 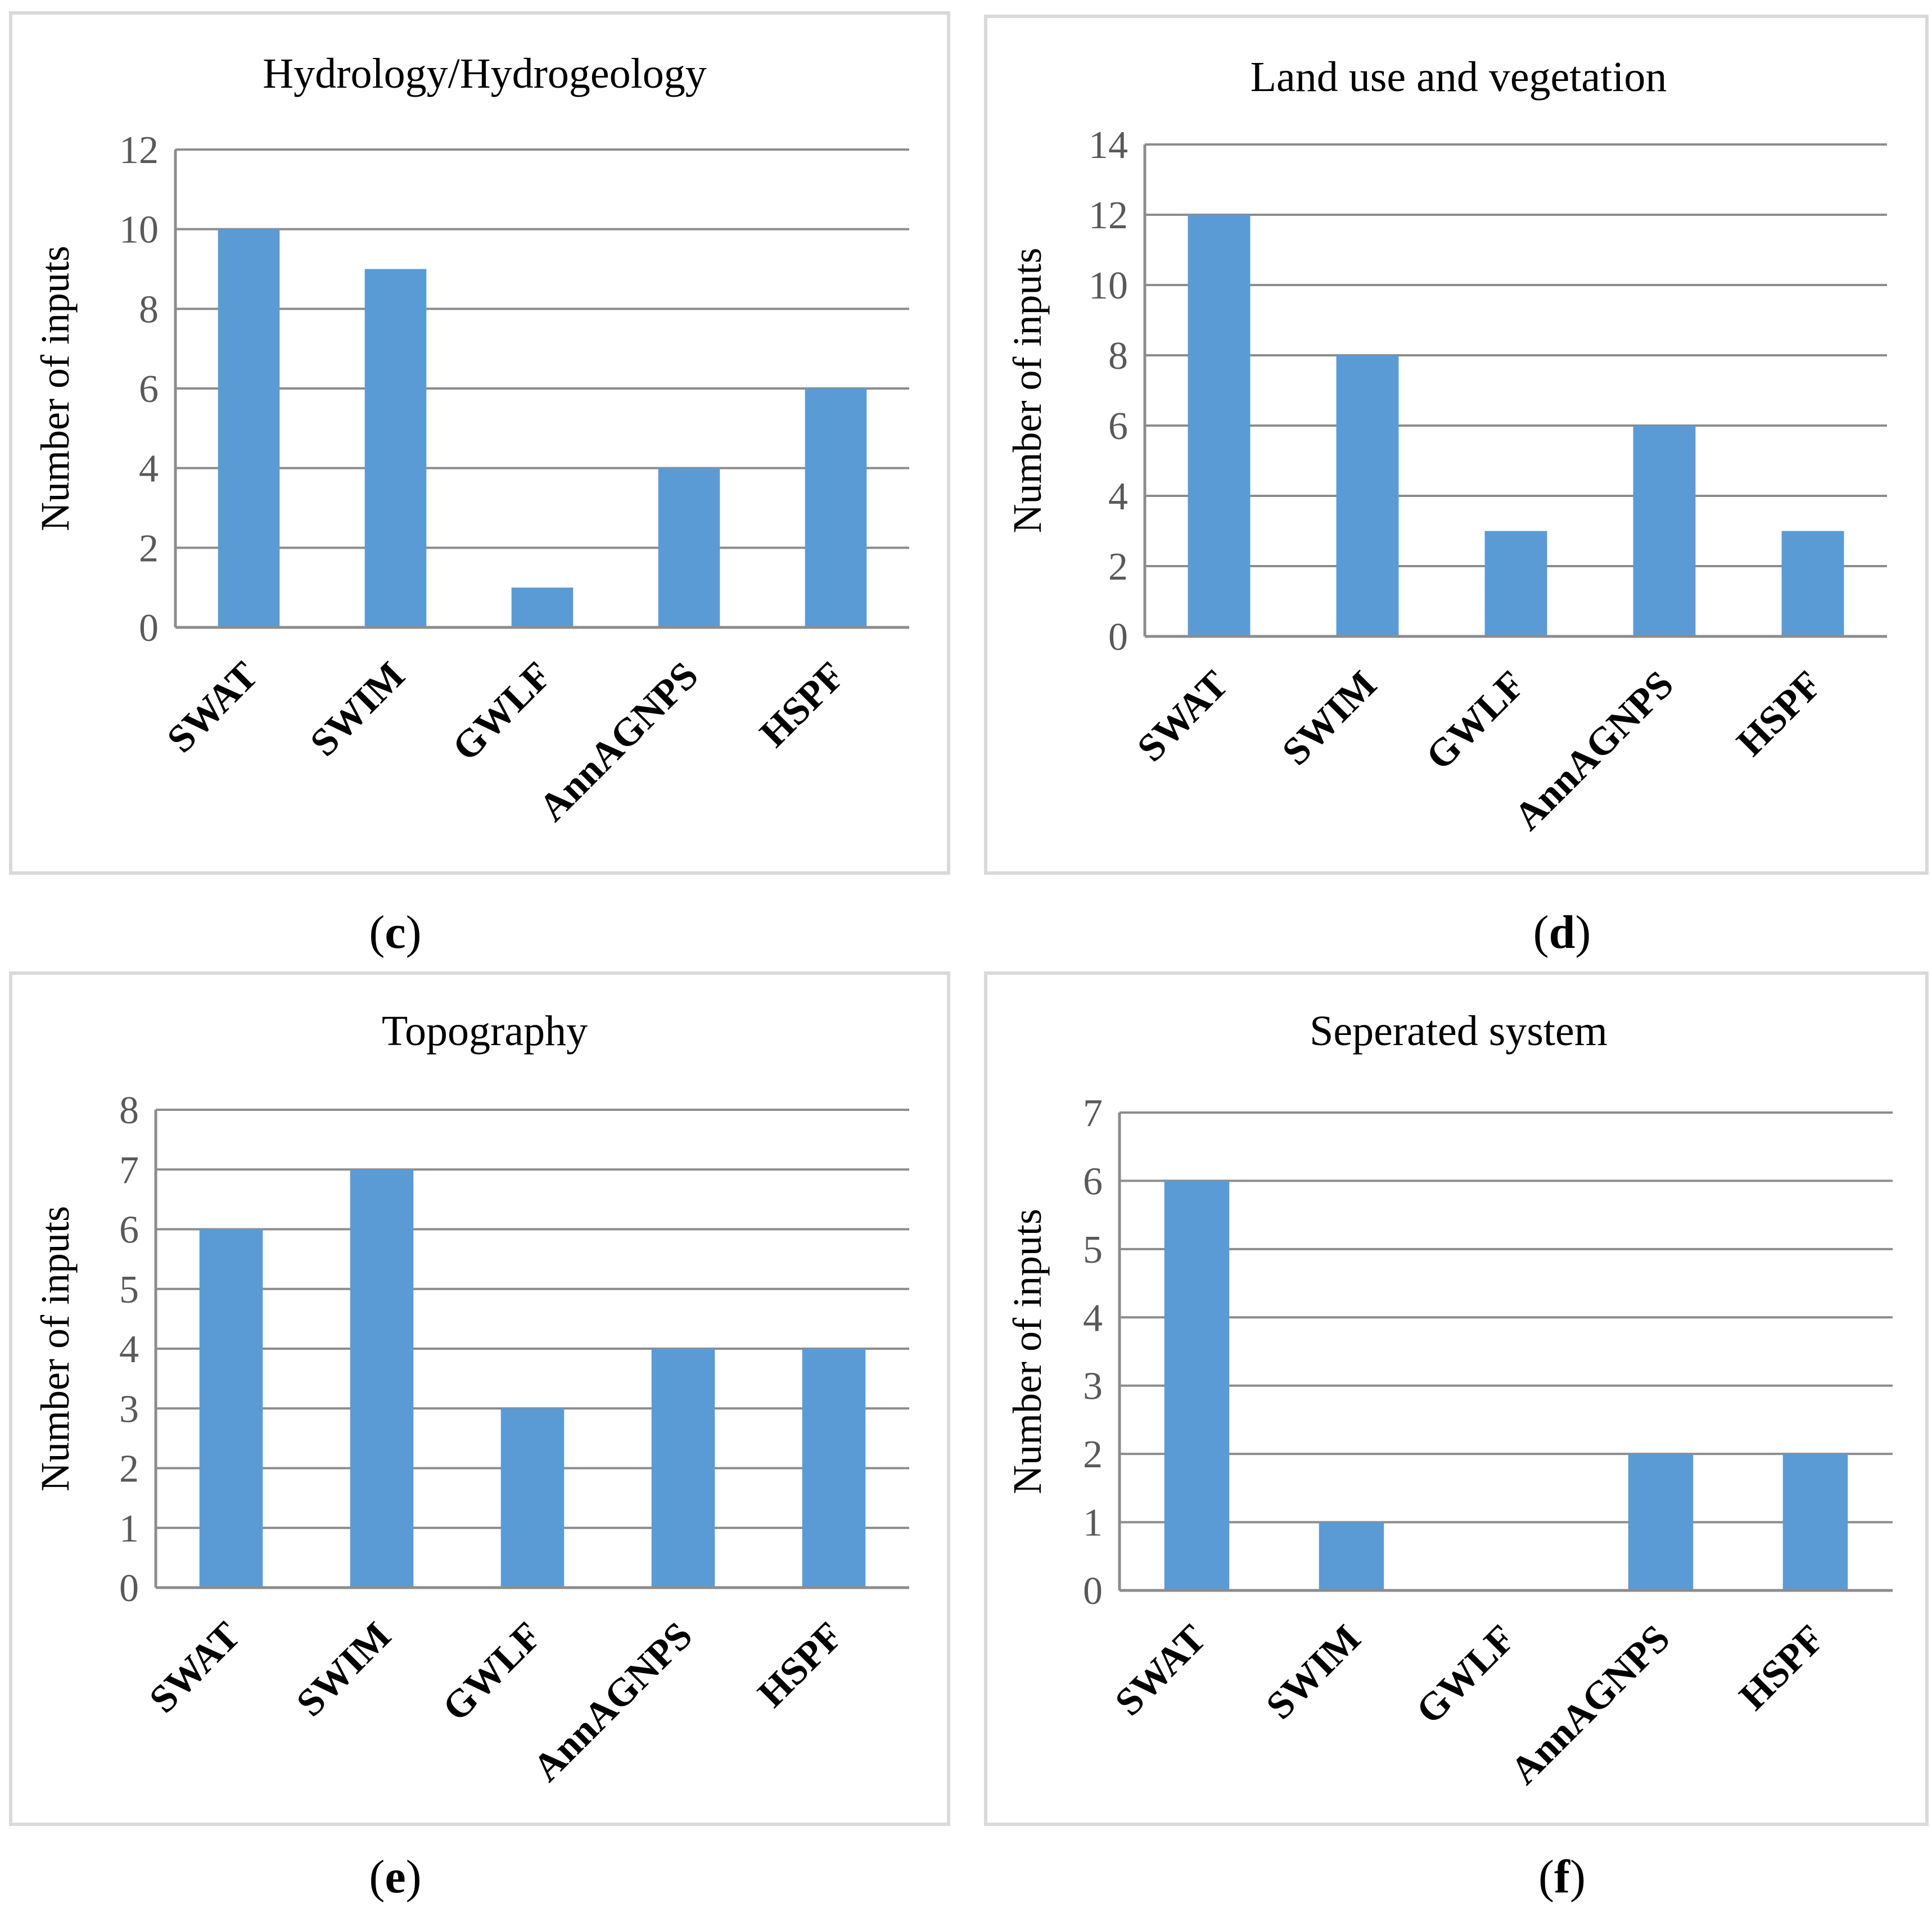 I want to click on y-tick-label: 14, so click(x=1108, y=145).